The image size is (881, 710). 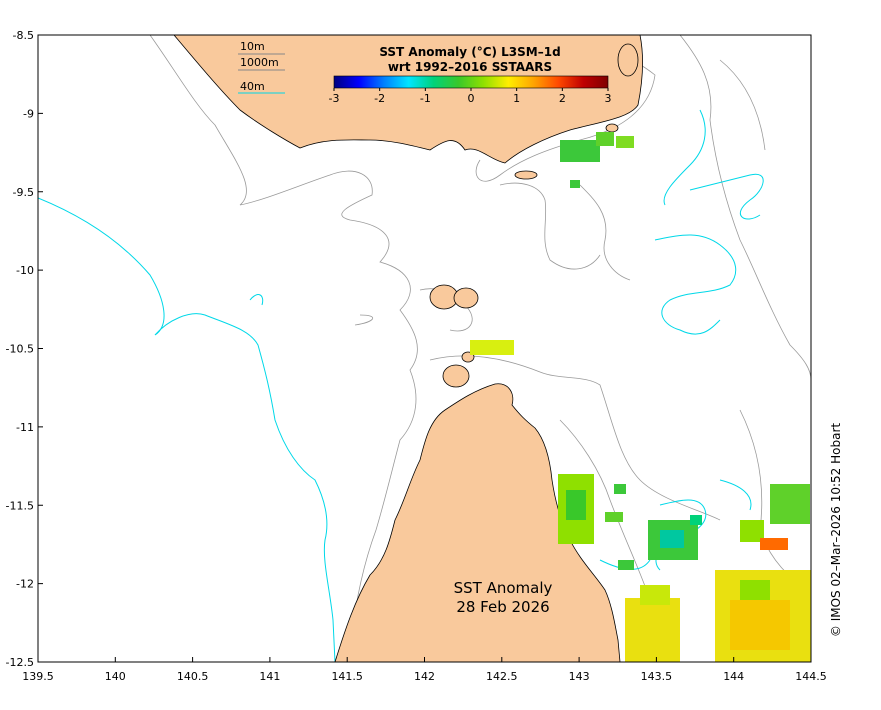 I want to click on x-tick-label: 141.5, so click(x=347, y=676).